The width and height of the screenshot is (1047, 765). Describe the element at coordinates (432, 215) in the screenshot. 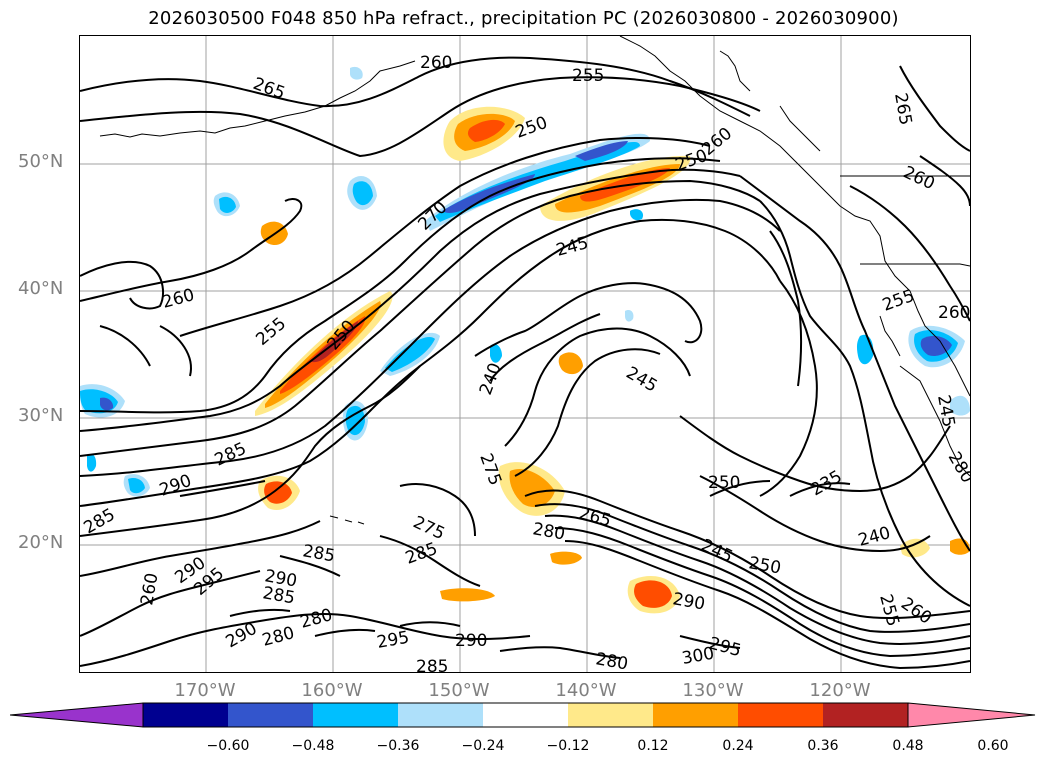

I see `contour-label: 270` at that location.